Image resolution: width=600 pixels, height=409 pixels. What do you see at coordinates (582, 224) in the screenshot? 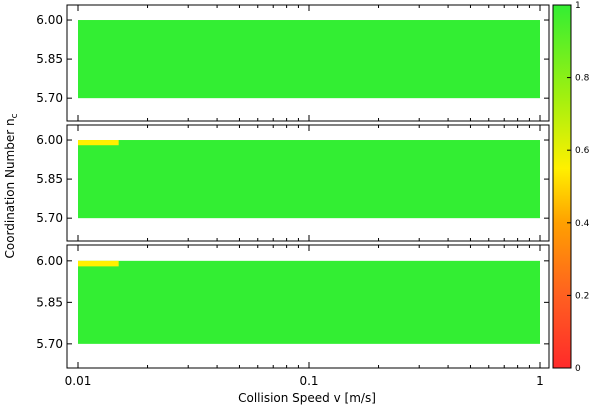
I see `colorbar-tick-label: 0.4` at bounding box center [582, 224].